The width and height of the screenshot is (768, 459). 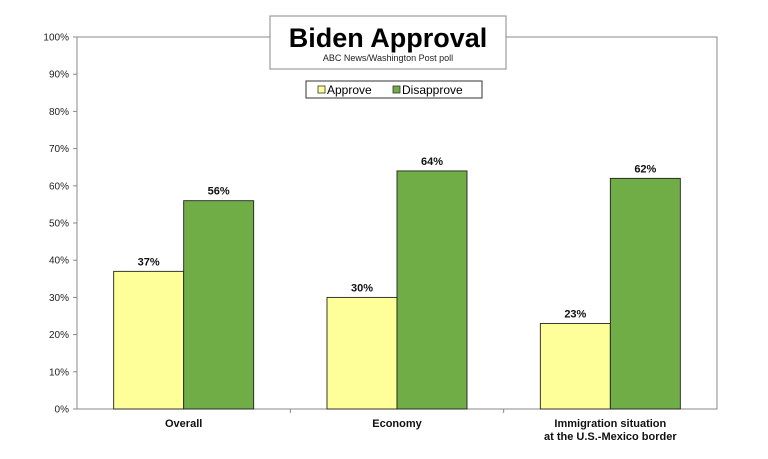 What do you see at coordinates (388, 58) in the screenshot?
I see `chart-subtitle: ABC News/Washington Post poll` at bounding box center [388, 58].